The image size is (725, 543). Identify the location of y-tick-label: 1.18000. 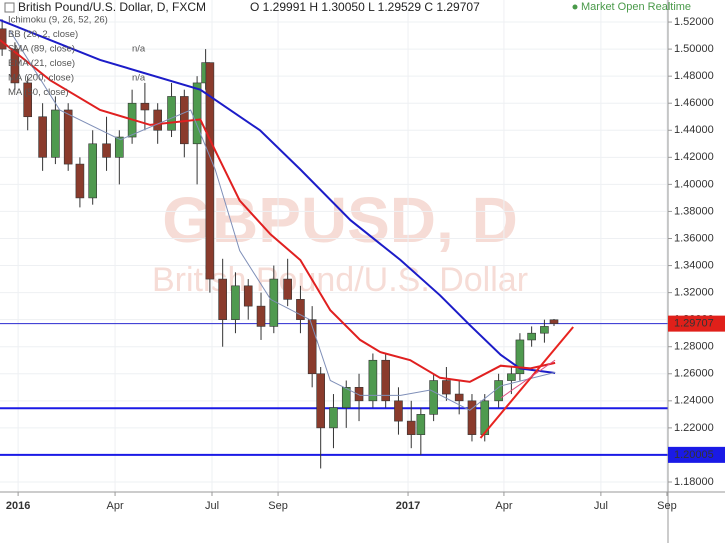
(694, 482).